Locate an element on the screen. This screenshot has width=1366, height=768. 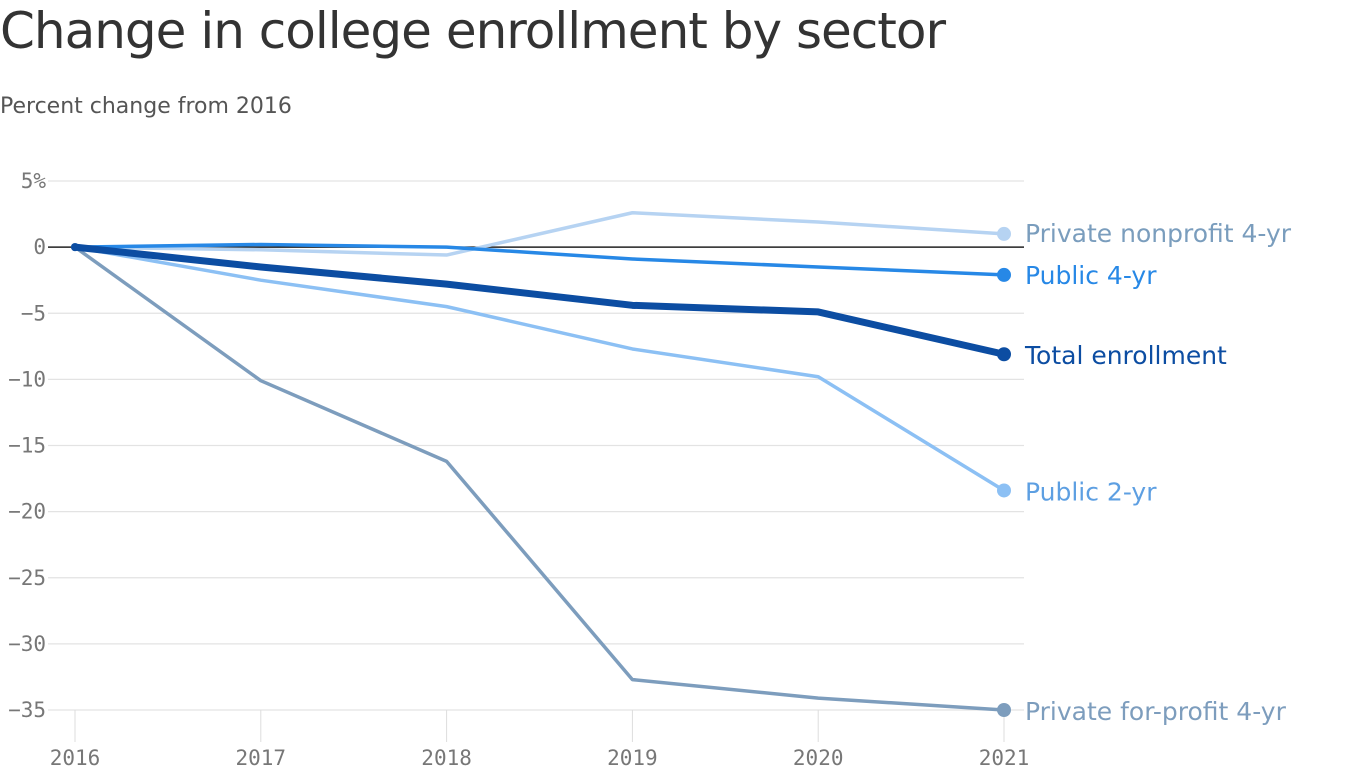
series-label-total-enrollment: Total enrollment is located at coordinates (1125, 355).